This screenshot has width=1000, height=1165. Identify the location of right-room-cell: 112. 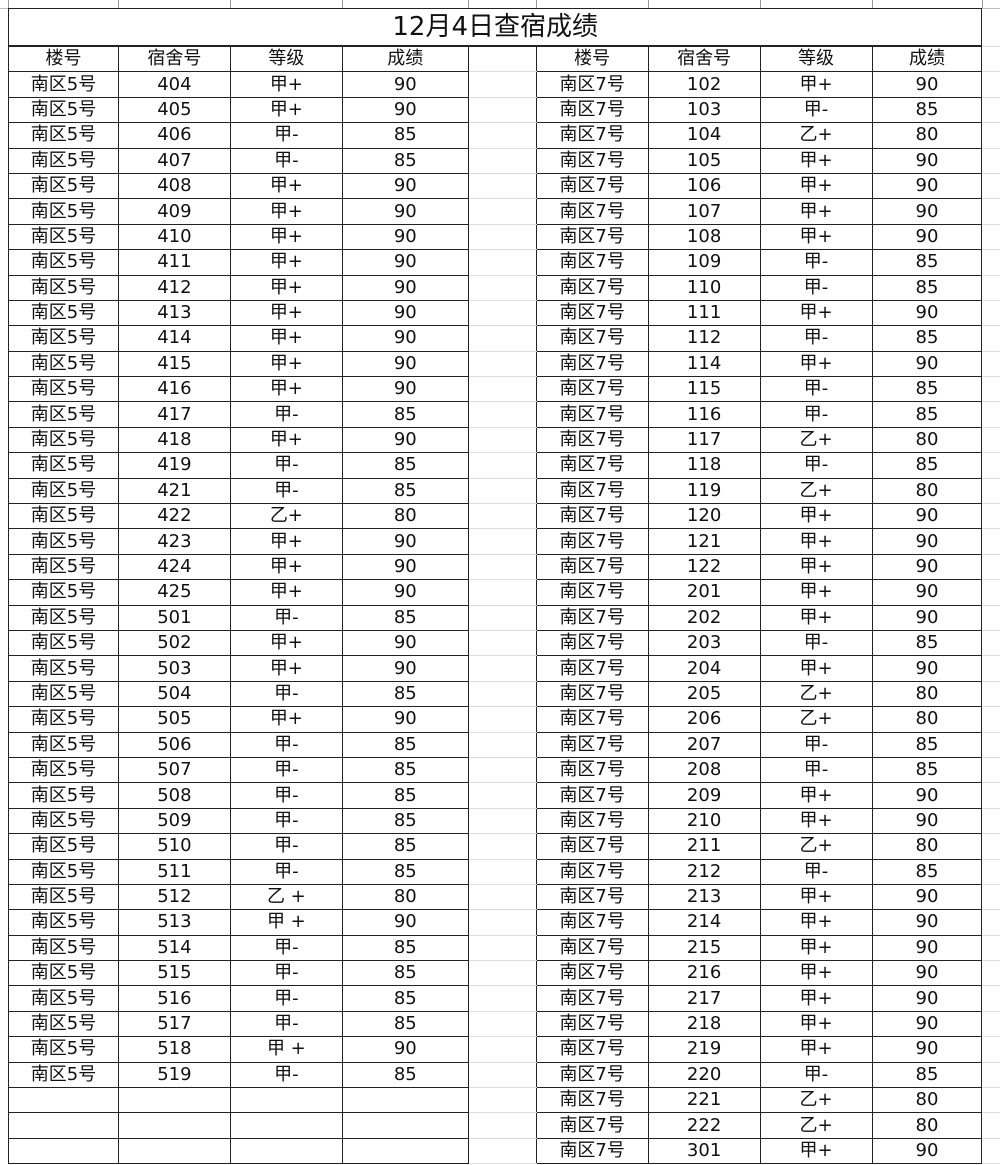
(704, 338).